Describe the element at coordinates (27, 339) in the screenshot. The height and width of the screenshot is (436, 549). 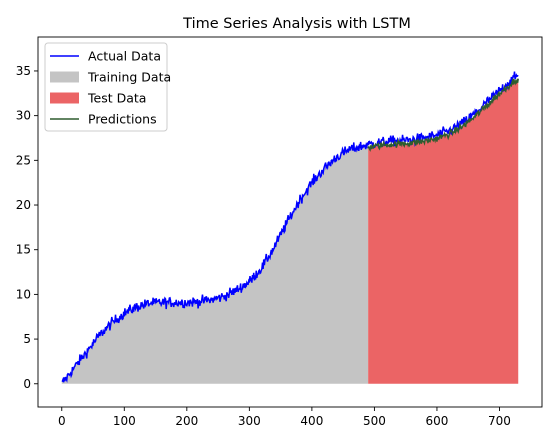
I see `y-tick-label: 5` at that location.